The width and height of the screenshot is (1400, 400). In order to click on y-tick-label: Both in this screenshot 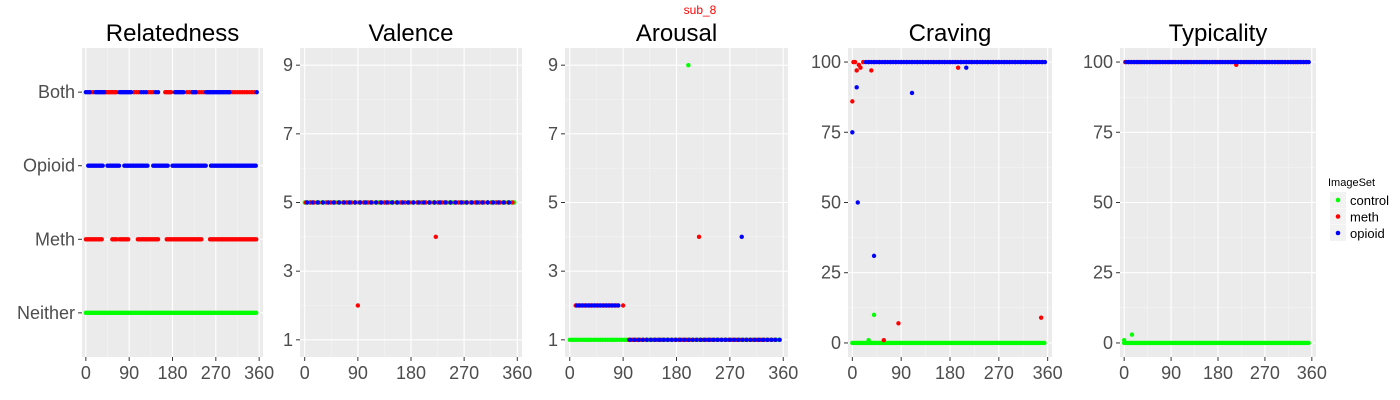, I will do `click(56, 92)`.